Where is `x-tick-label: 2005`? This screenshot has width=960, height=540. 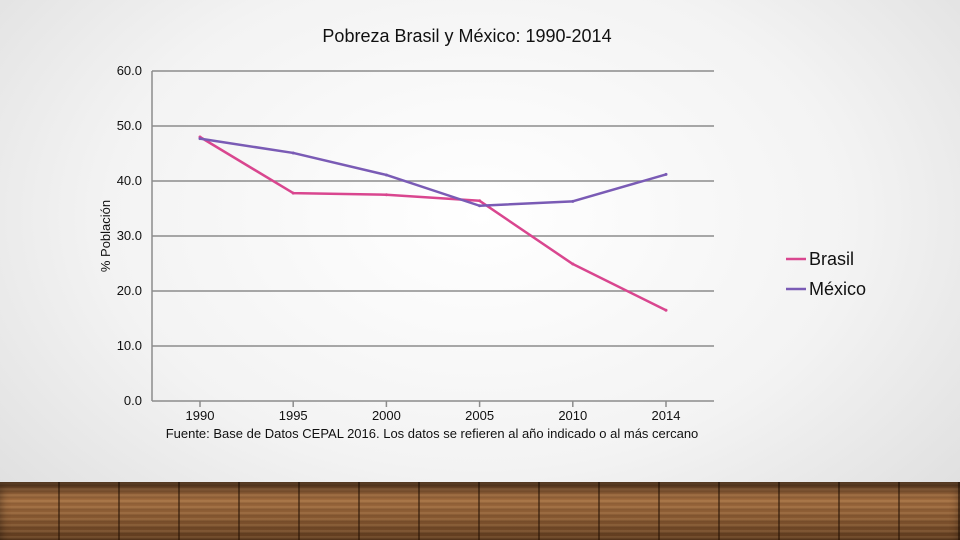 x-tick-label: 2005 is located at coordinates (479, 415).